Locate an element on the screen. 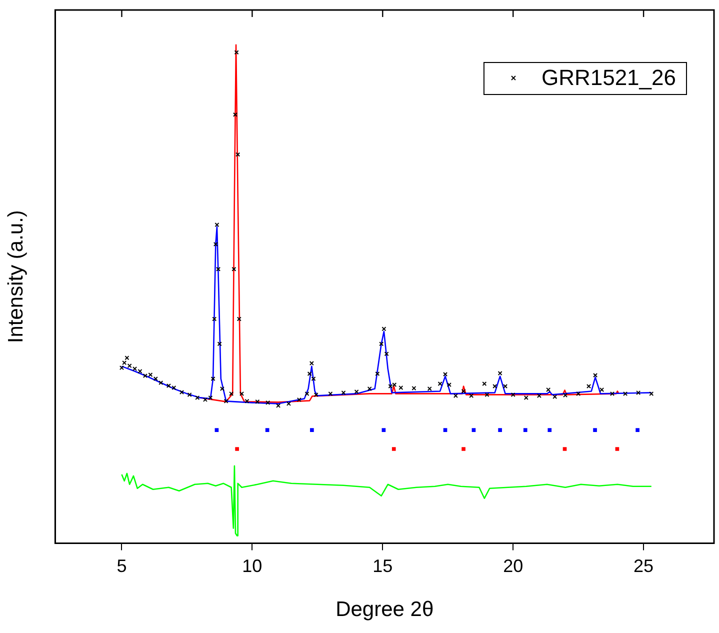 This screenshot has height=633, width=719. x-tick-label: 10 is located at coordinates (252, 566).